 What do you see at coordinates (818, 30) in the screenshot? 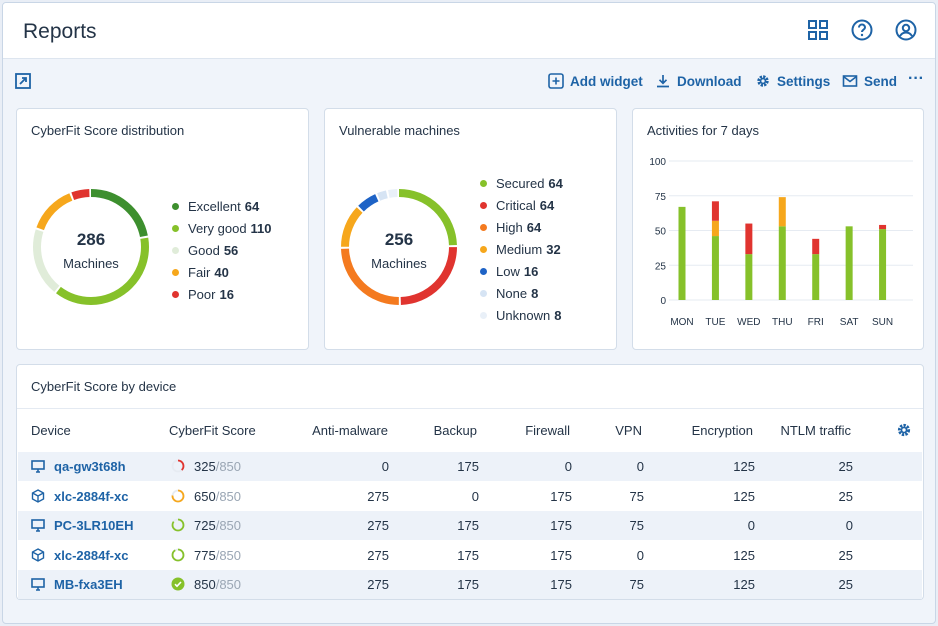
I see `grid-icon` at bounding box center [818, 30].